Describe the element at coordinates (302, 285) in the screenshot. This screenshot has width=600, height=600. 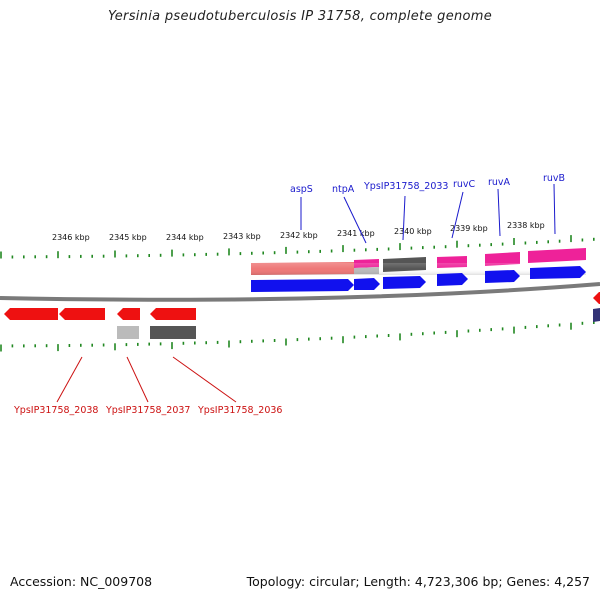
I see `cds-aspS` at that location.